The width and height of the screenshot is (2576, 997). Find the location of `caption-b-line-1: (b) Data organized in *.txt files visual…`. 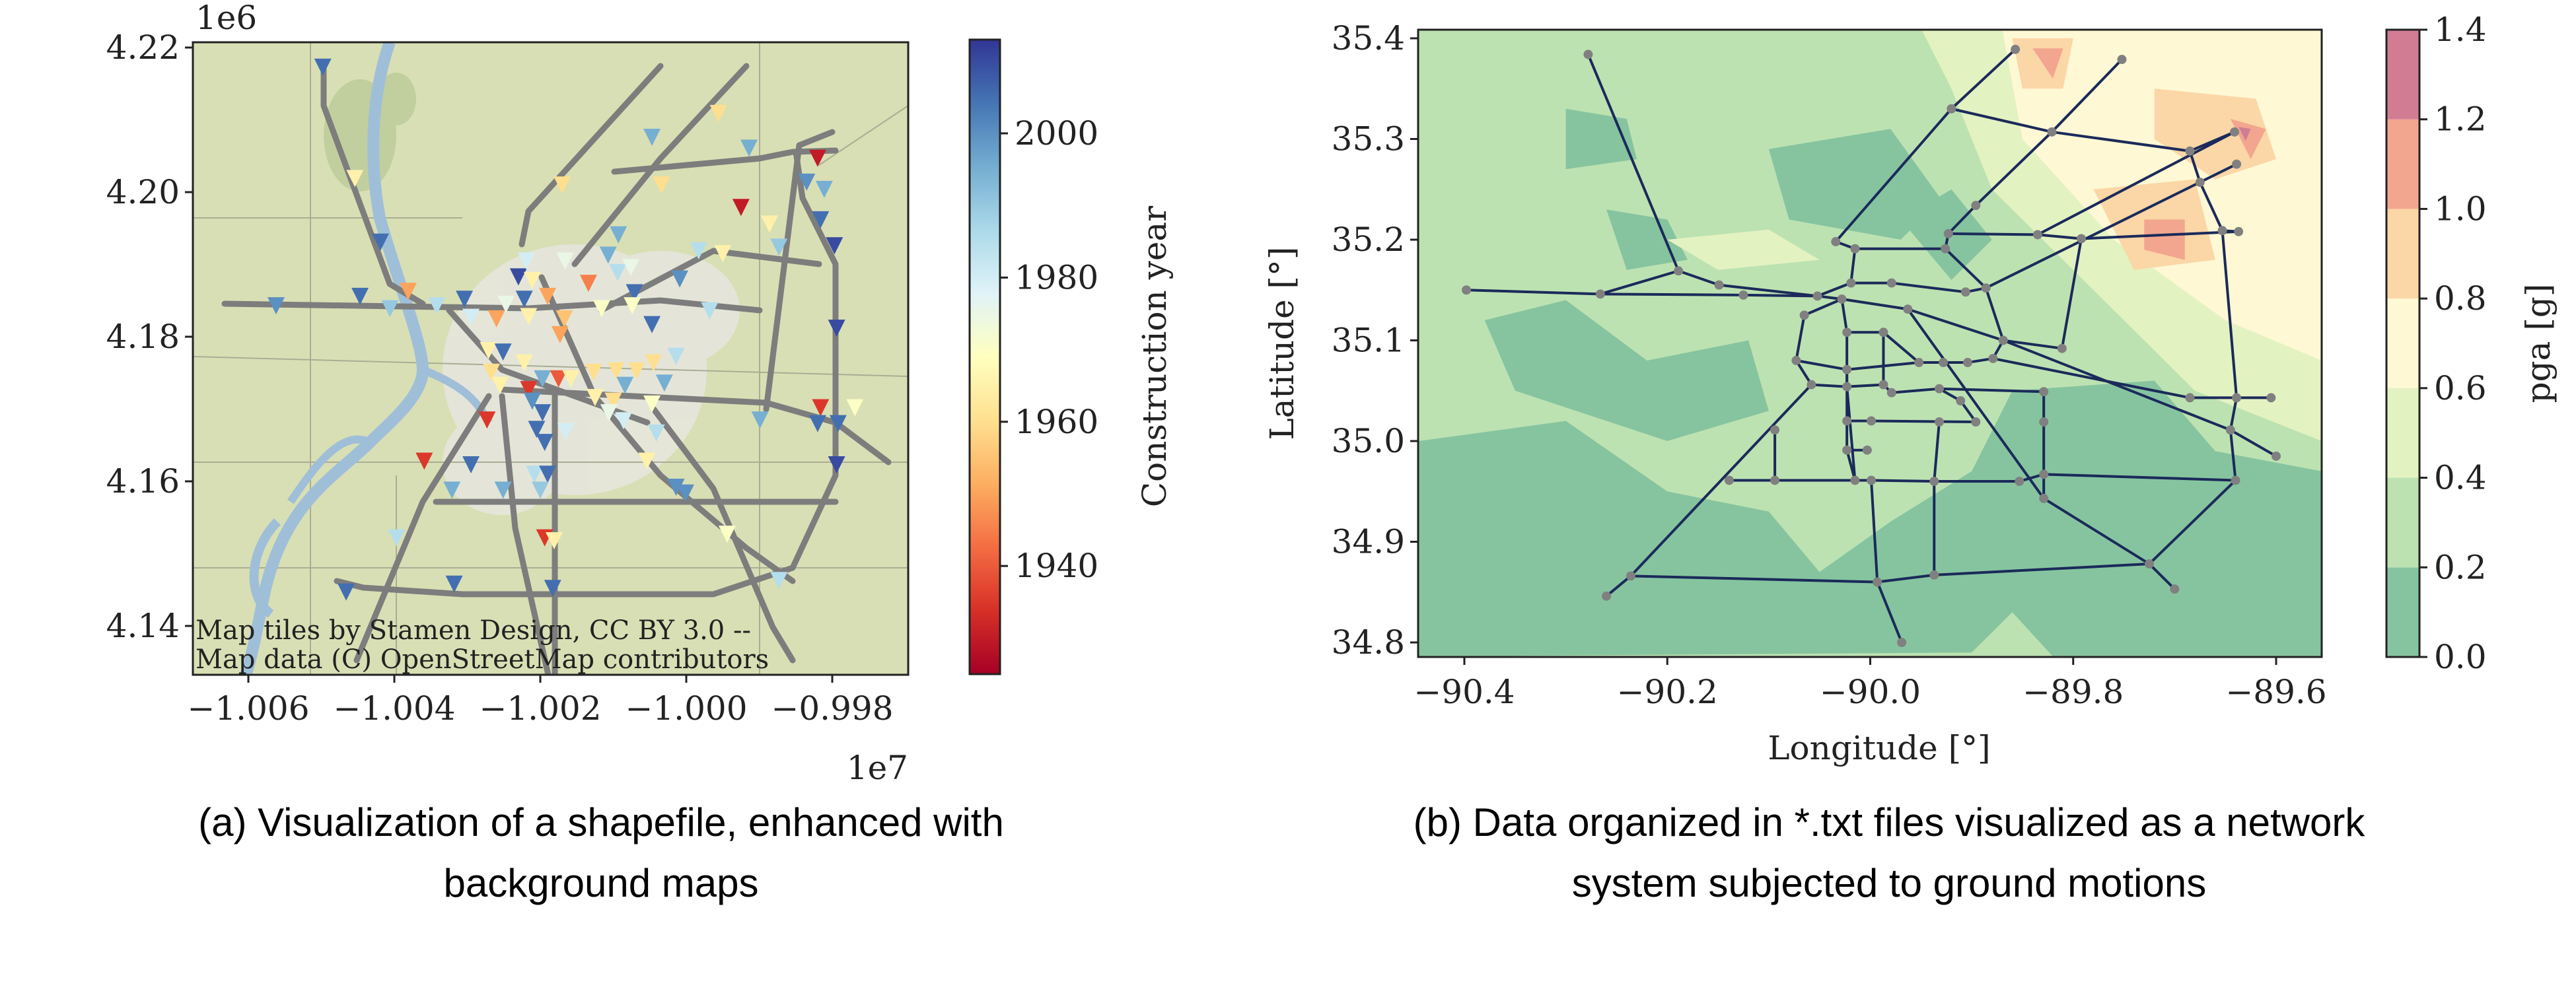

caption-b-line-1: (b) Data organized in *.txt files visual… is located at coordinates (1889, 822).